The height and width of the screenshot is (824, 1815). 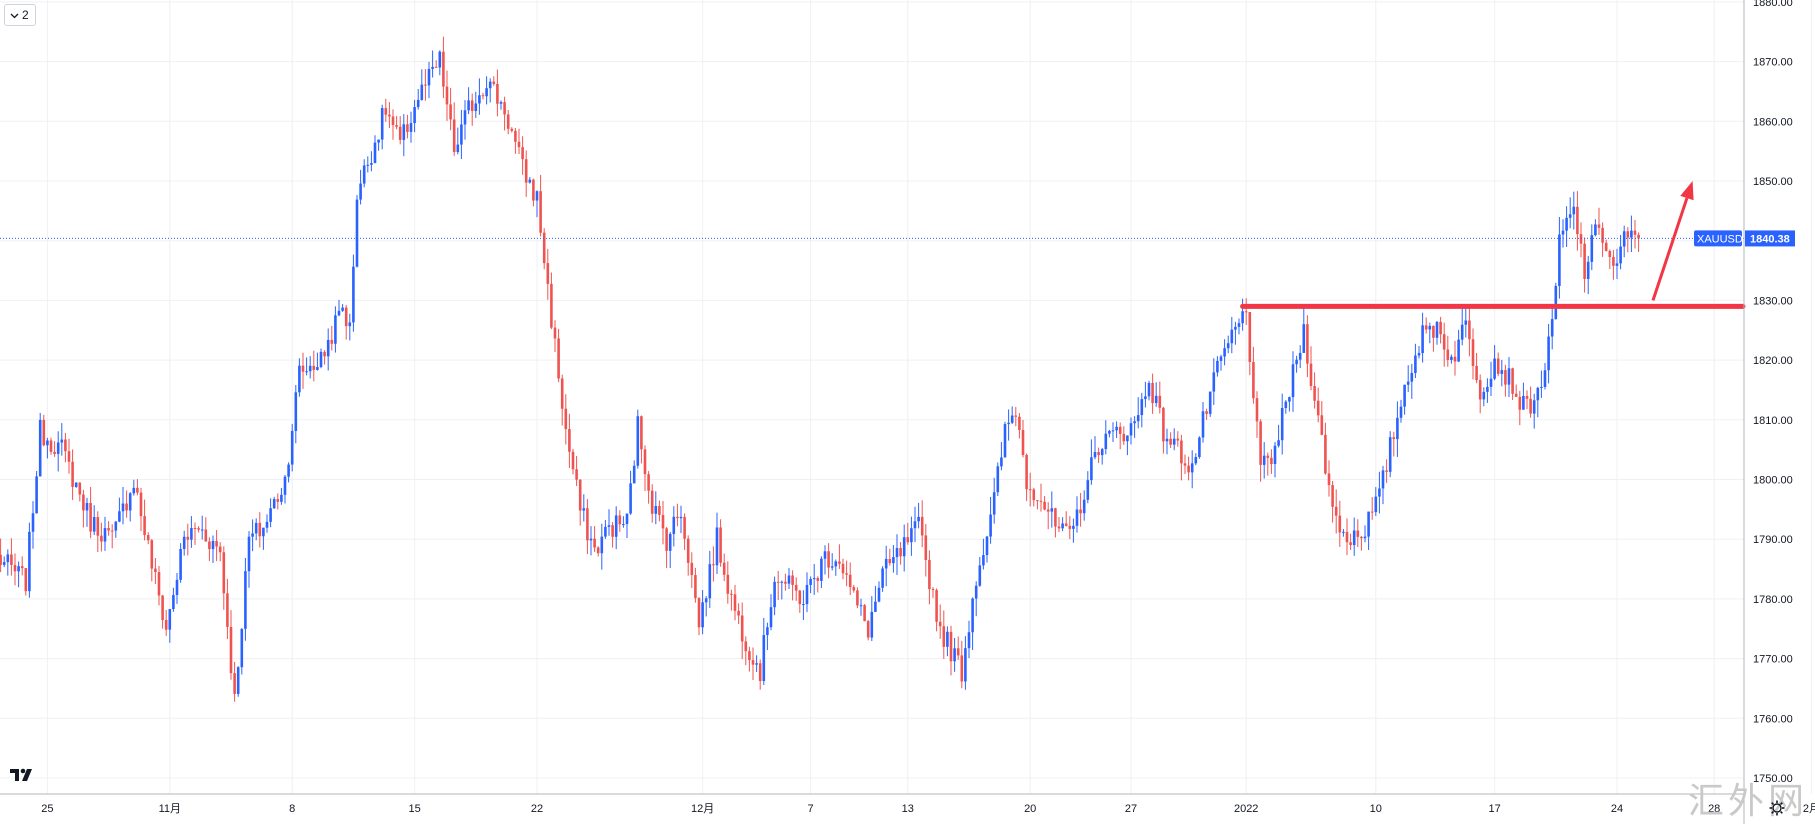 What do you see at coordinates (23, 775) in the screenshot?
I see `tradingview-logo-icon` at bounding box center [23, 775].